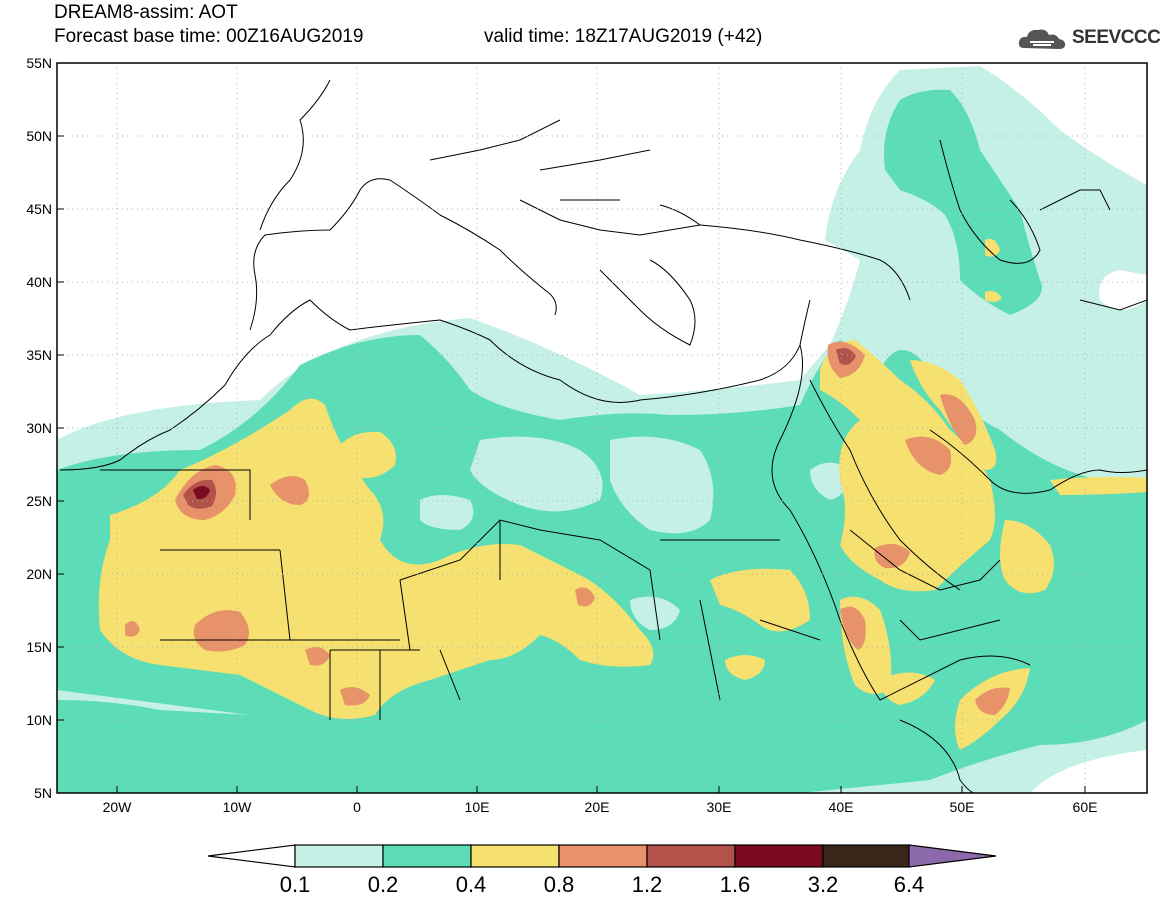 The height and width of the screenshot is (905, 1165). Describe the element at coordinates (719, 807) in the screenshot. I see `lon-label: 30E` at that location.